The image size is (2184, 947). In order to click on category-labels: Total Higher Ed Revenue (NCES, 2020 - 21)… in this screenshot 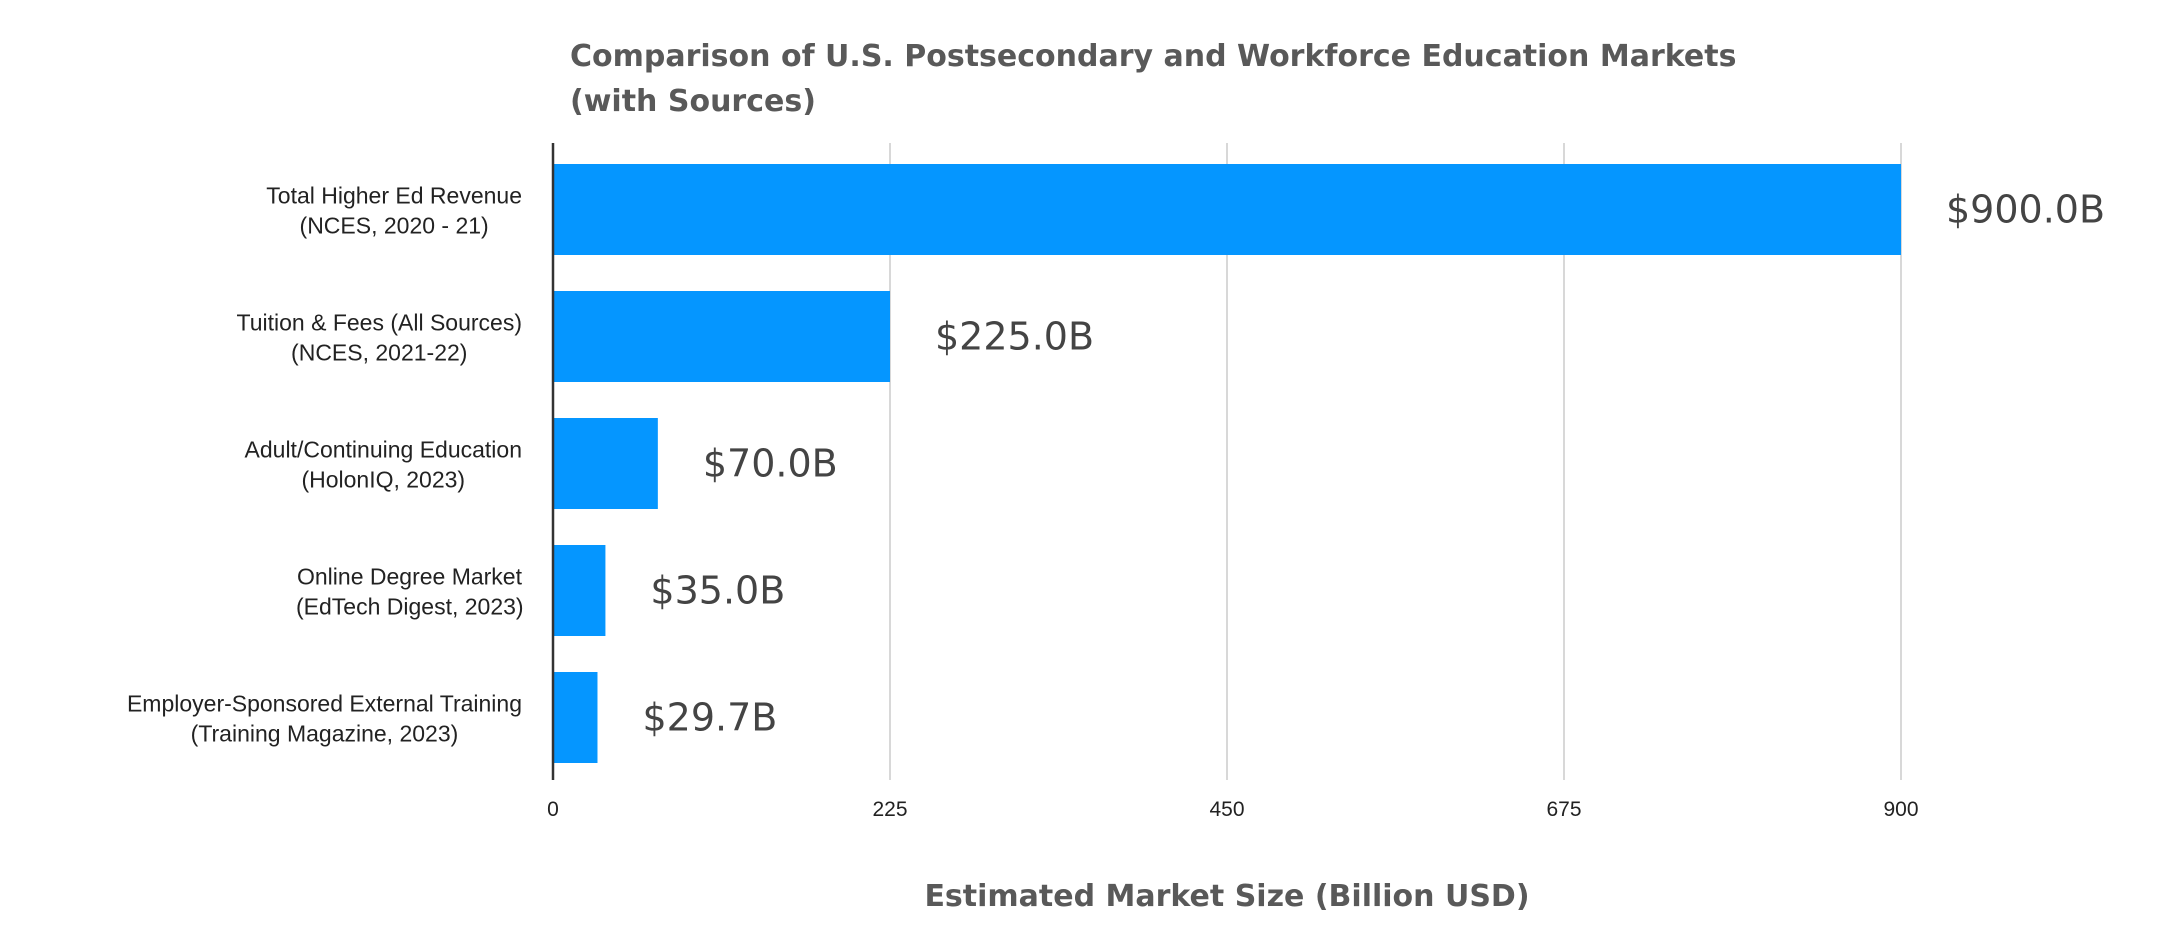, I will do `click(325, 465)`.